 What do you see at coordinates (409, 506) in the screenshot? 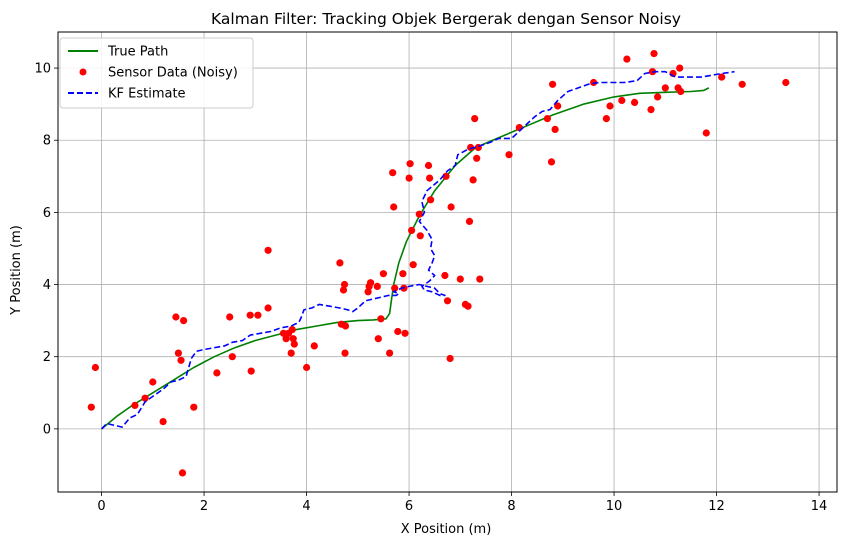
I see `x-tick-label: 6` at bounding box center [409, 506].